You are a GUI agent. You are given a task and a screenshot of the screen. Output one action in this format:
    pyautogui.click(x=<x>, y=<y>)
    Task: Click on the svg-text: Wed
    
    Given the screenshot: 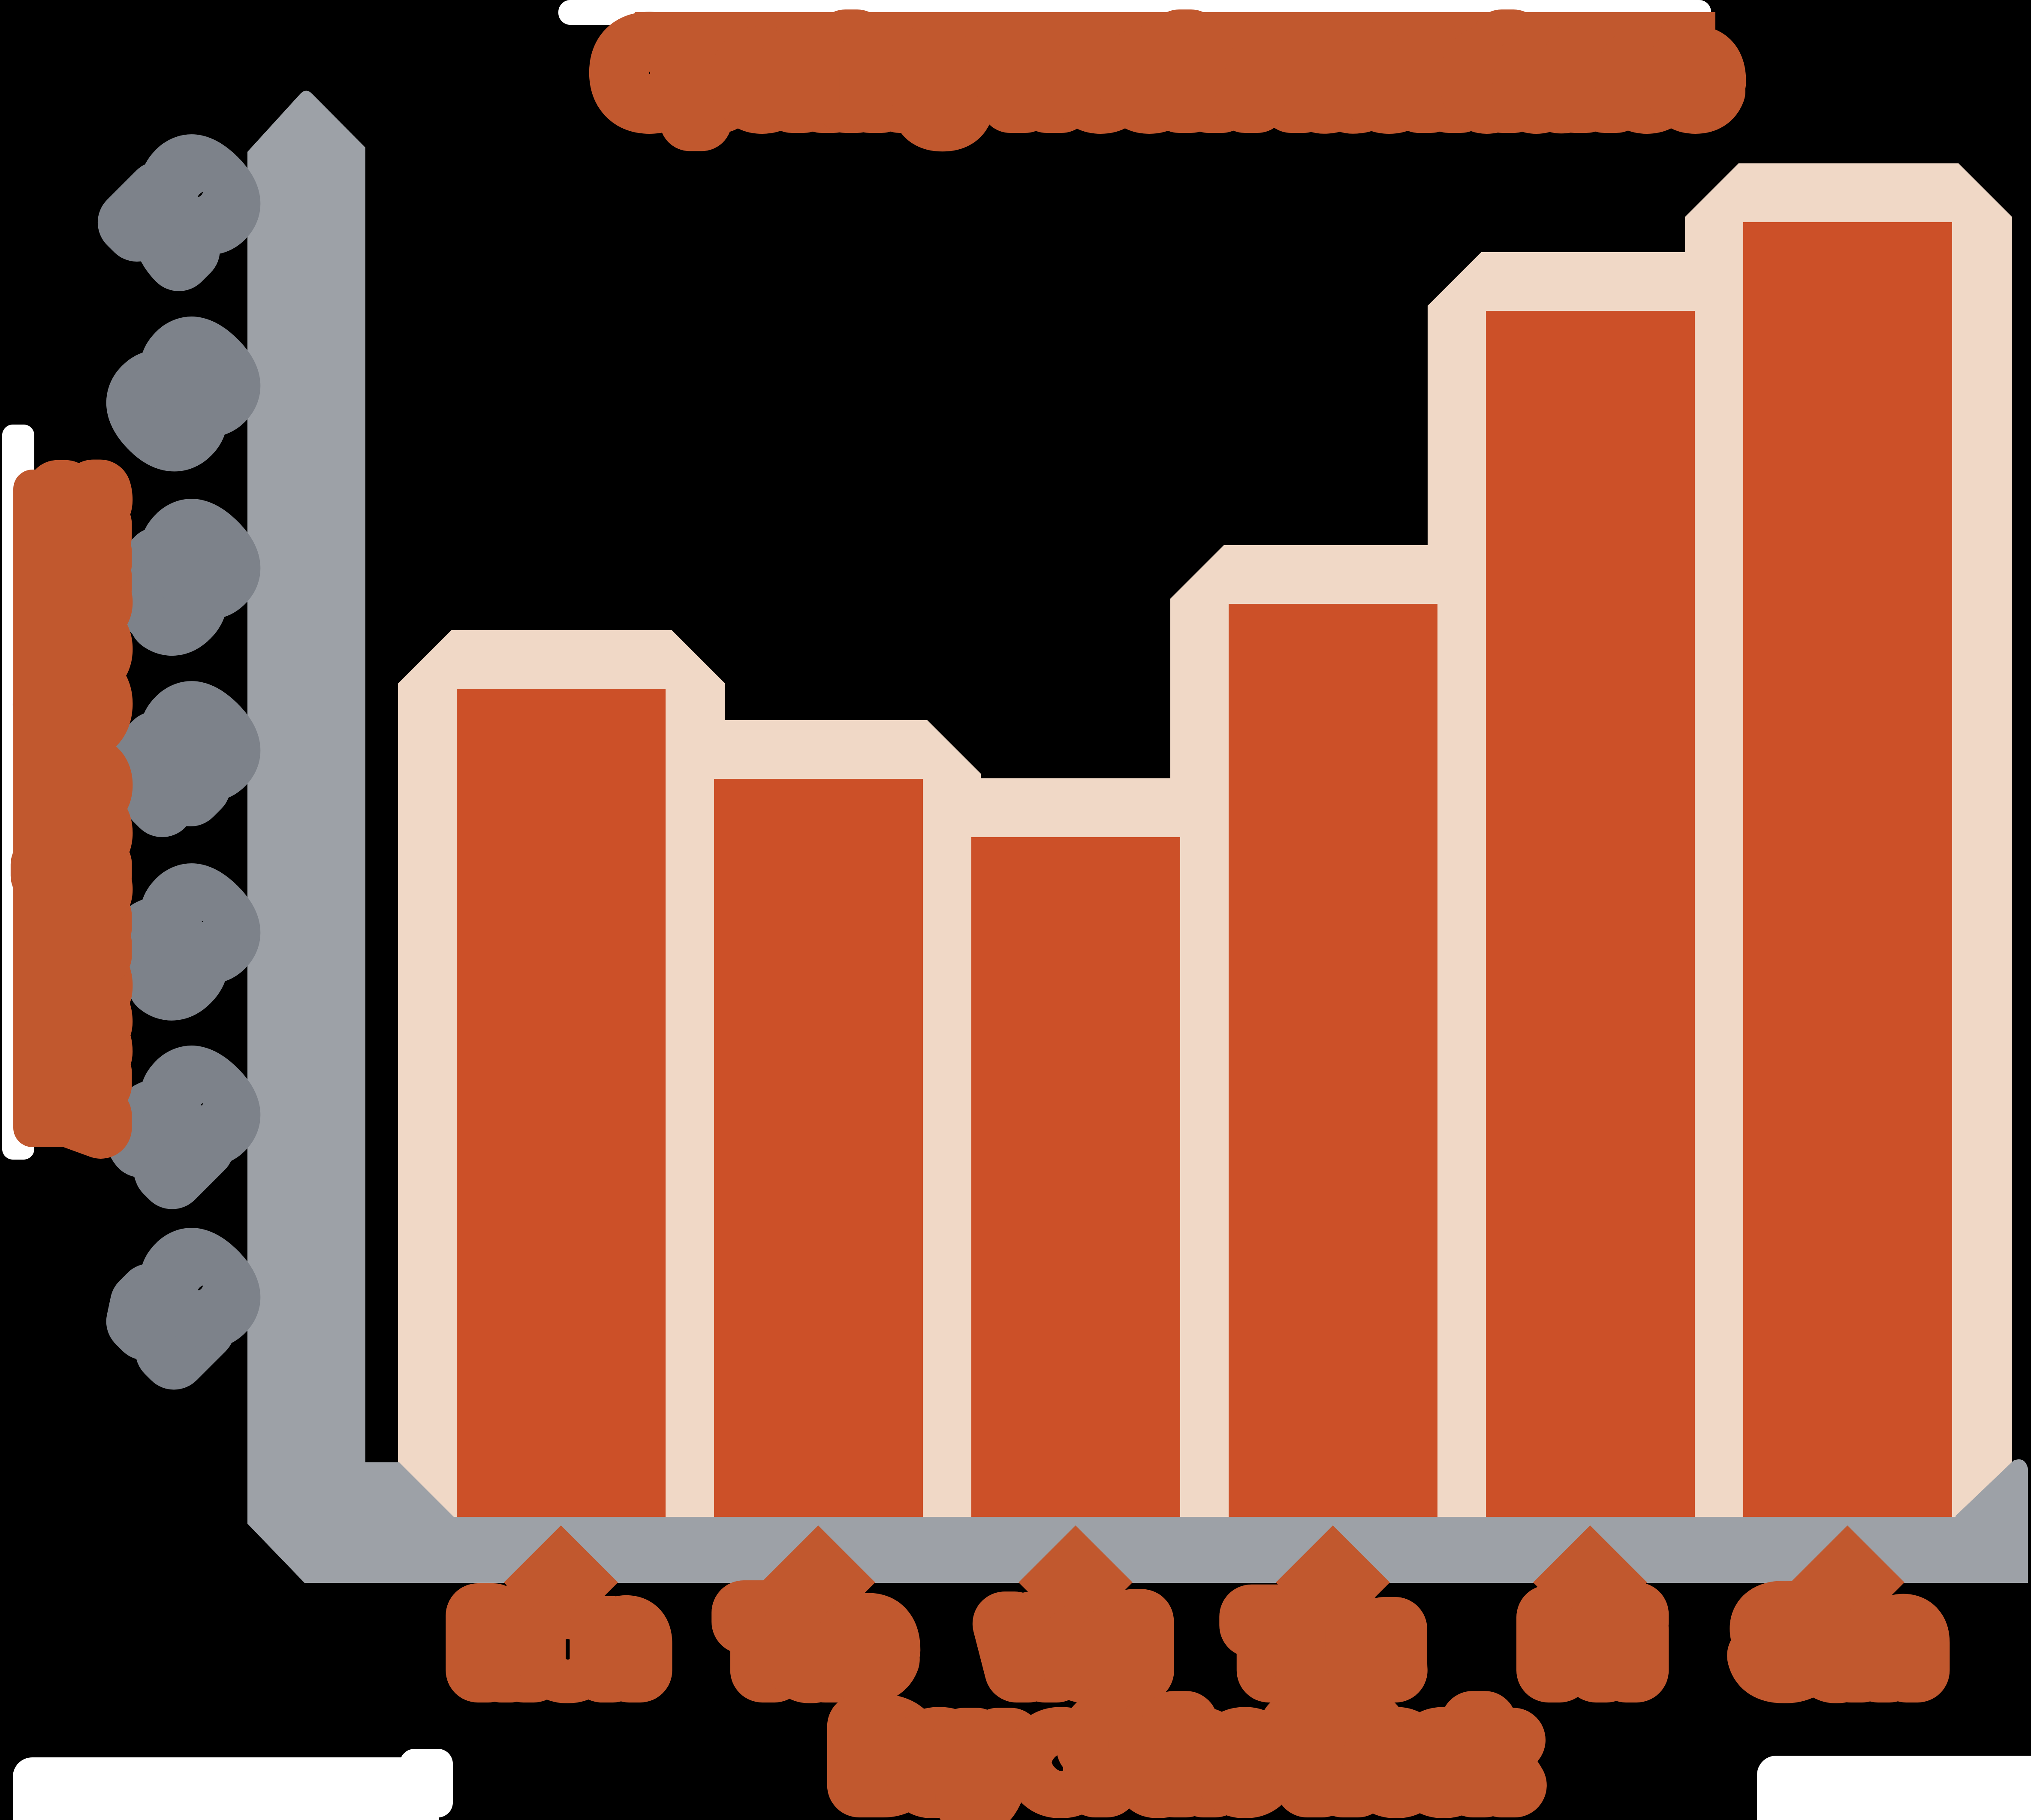 What is the action you would take?
    pyautogui.click(x=1076, y=1647)
    